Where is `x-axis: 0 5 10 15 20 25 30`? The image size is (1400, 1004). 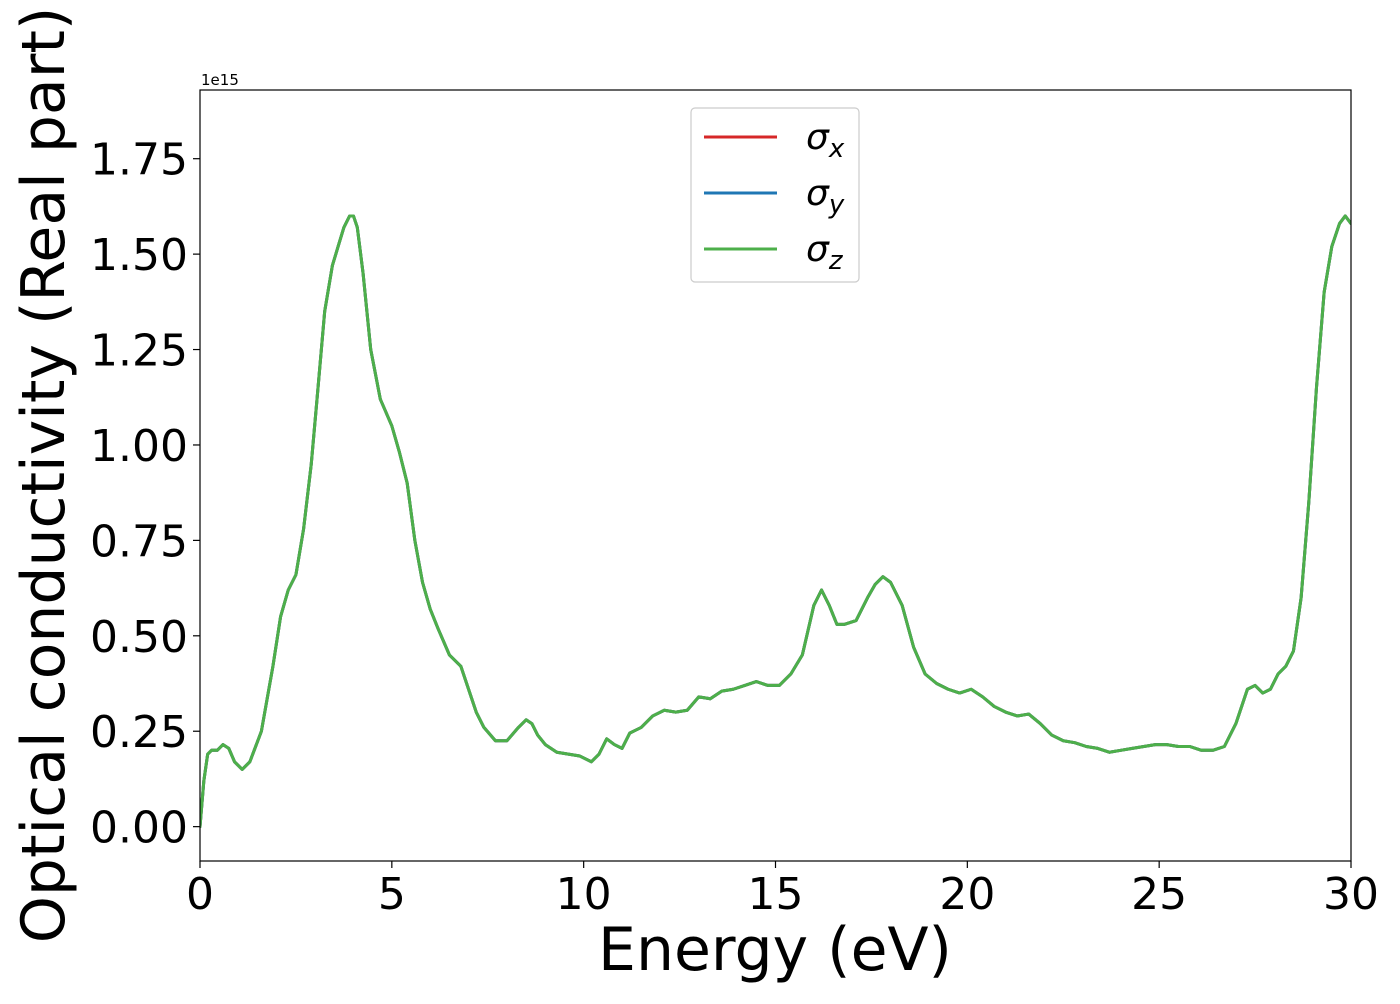
x-axis: 0 5 10 15 20 25 30 is located at coordinates (782, 890).